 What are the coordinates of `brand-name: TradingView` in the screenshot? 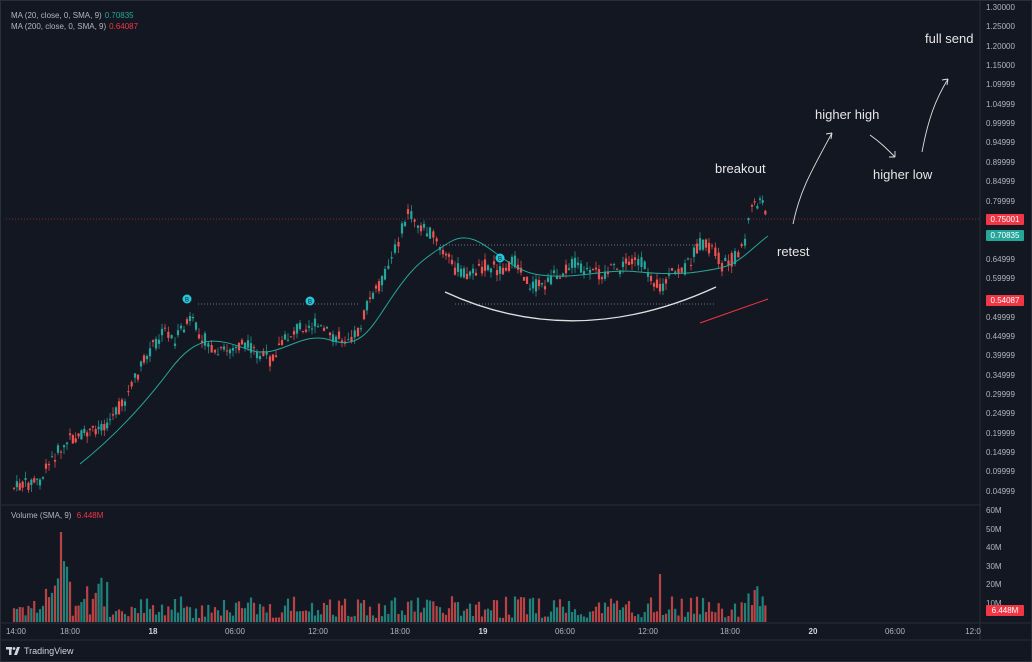 It's located at (49, 651).